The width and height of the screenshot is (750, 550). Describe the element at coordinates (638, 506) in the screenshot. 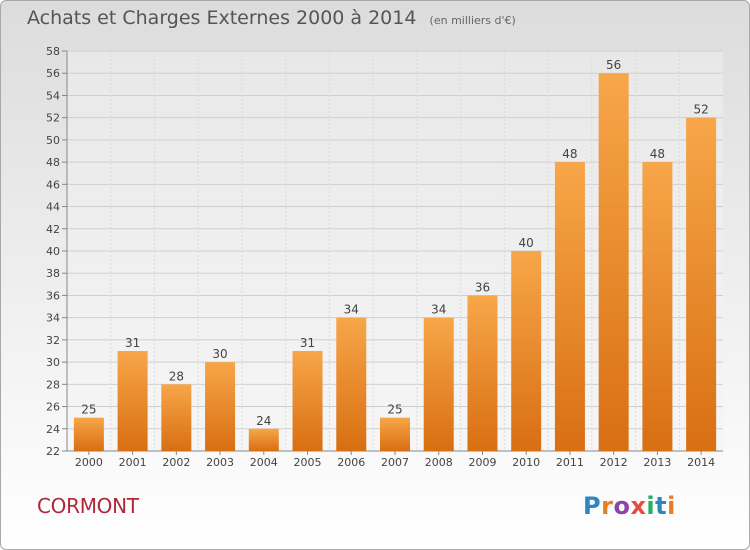

I see `logo-letter: x` at that location.